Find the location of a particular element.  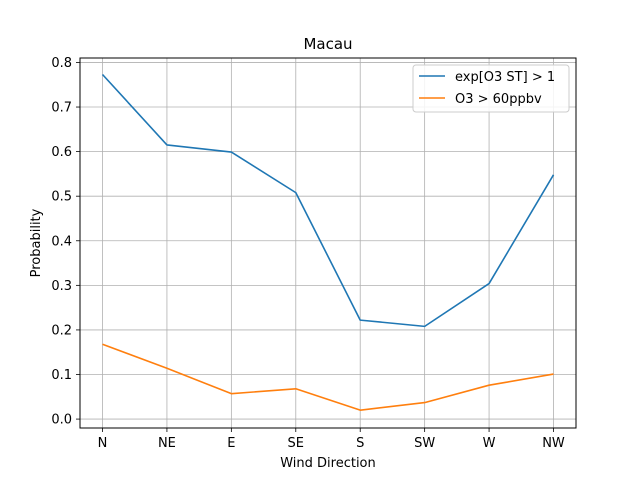

y-tick-label: 0.2 is located at coordinates (61, 330).